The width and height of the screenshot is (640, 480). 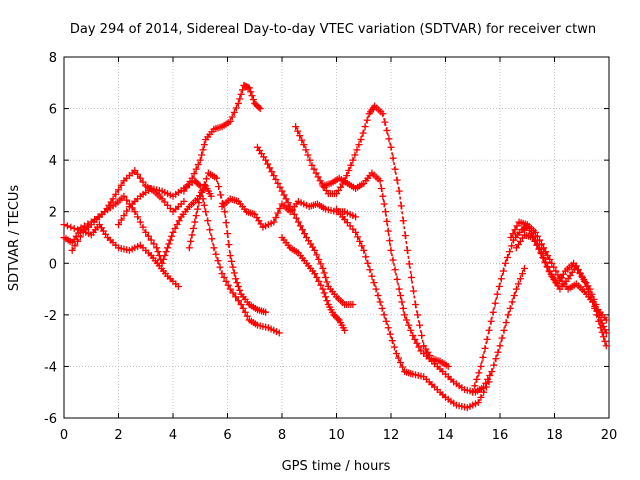 I want to click on series-line, so click(x=222, y=138).